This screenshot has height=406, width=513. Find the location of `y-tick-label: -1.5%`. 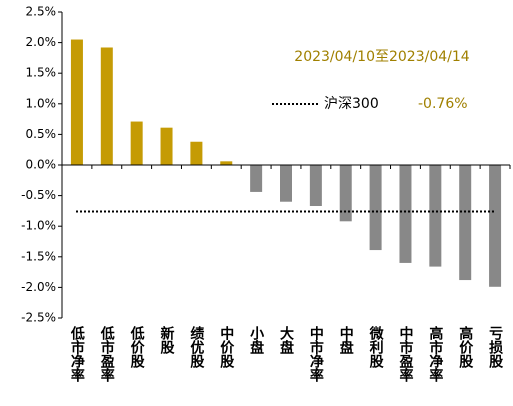

y-tick-label: -1.5% is located at coordinates (38, 256).